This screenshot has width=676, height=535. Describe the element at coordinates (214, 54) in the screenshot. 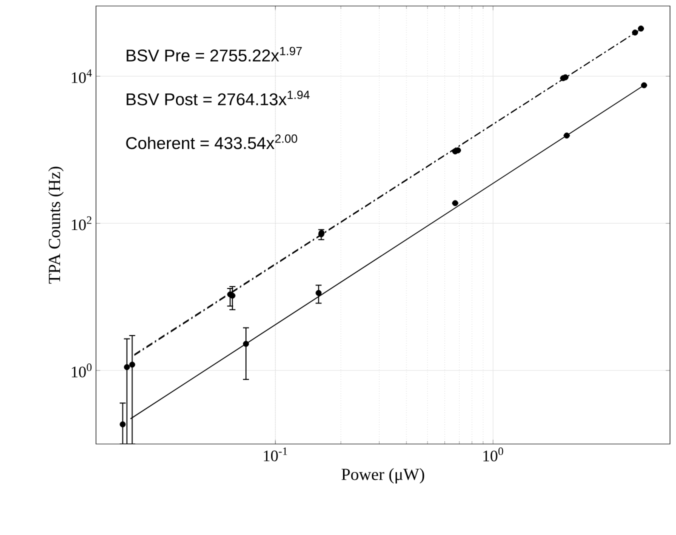

I see `annotation: BSV Pre = 2755.22x$^{1.97}$` at that location.